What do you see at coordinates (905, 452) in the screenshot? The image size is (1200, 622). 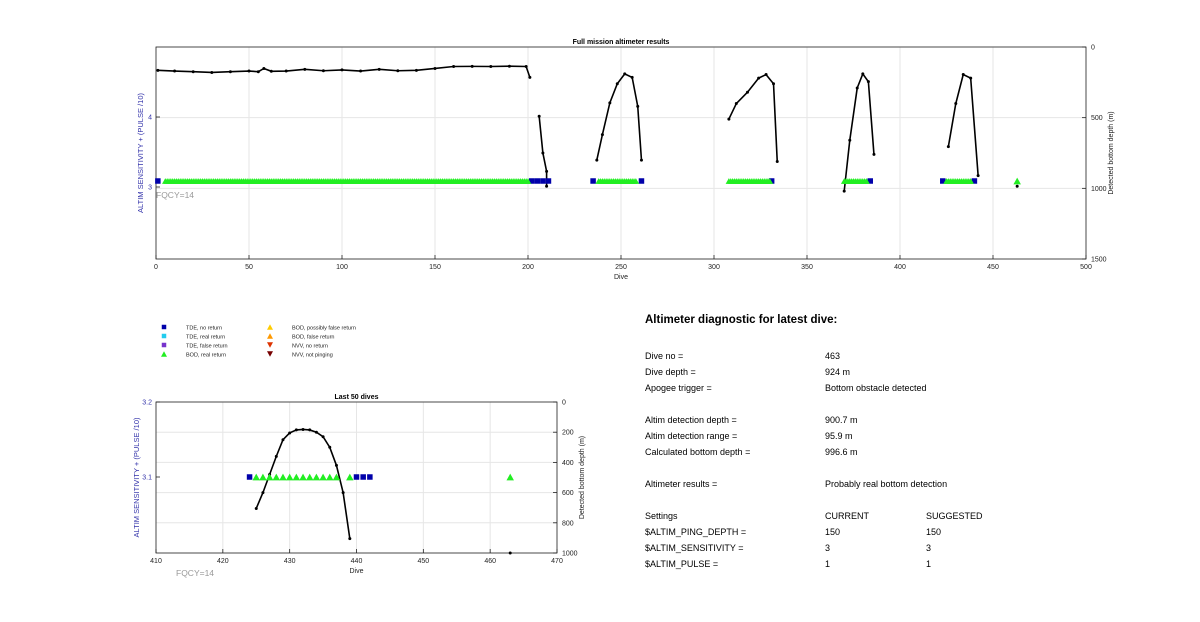 I see `bottom-depth-row: Calculated bottom depth = 996.6 m` at bounding box center [905, 452].